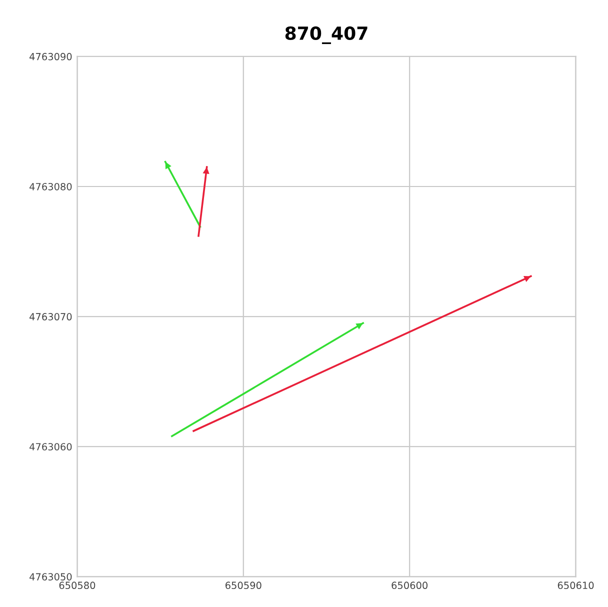  Describe the element at coordinates (326, 35) in the screenshot. I see `chart-title: 870_407` at that location.